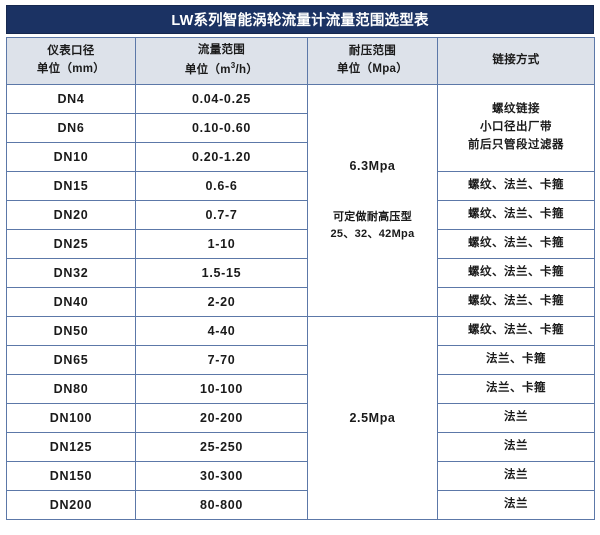 The image size is (600, 535). I want to click on pressure-note: 可定做耐高压型 25、32、42Mpa, so click(372, 225).